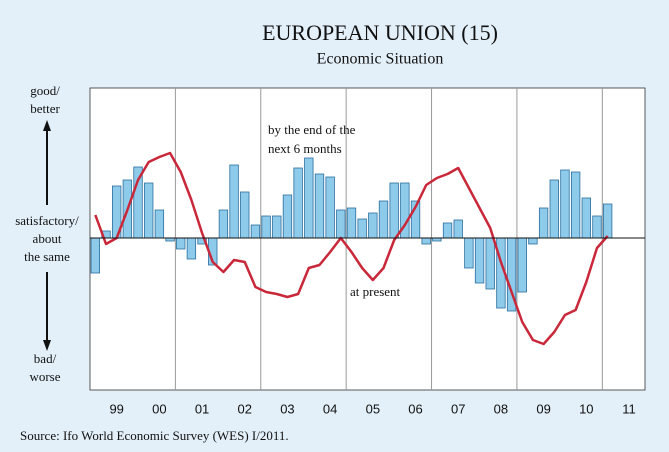 This screenshot has height=452, width=669. I want to click on x-tick-label: 04, so click(330, 408).